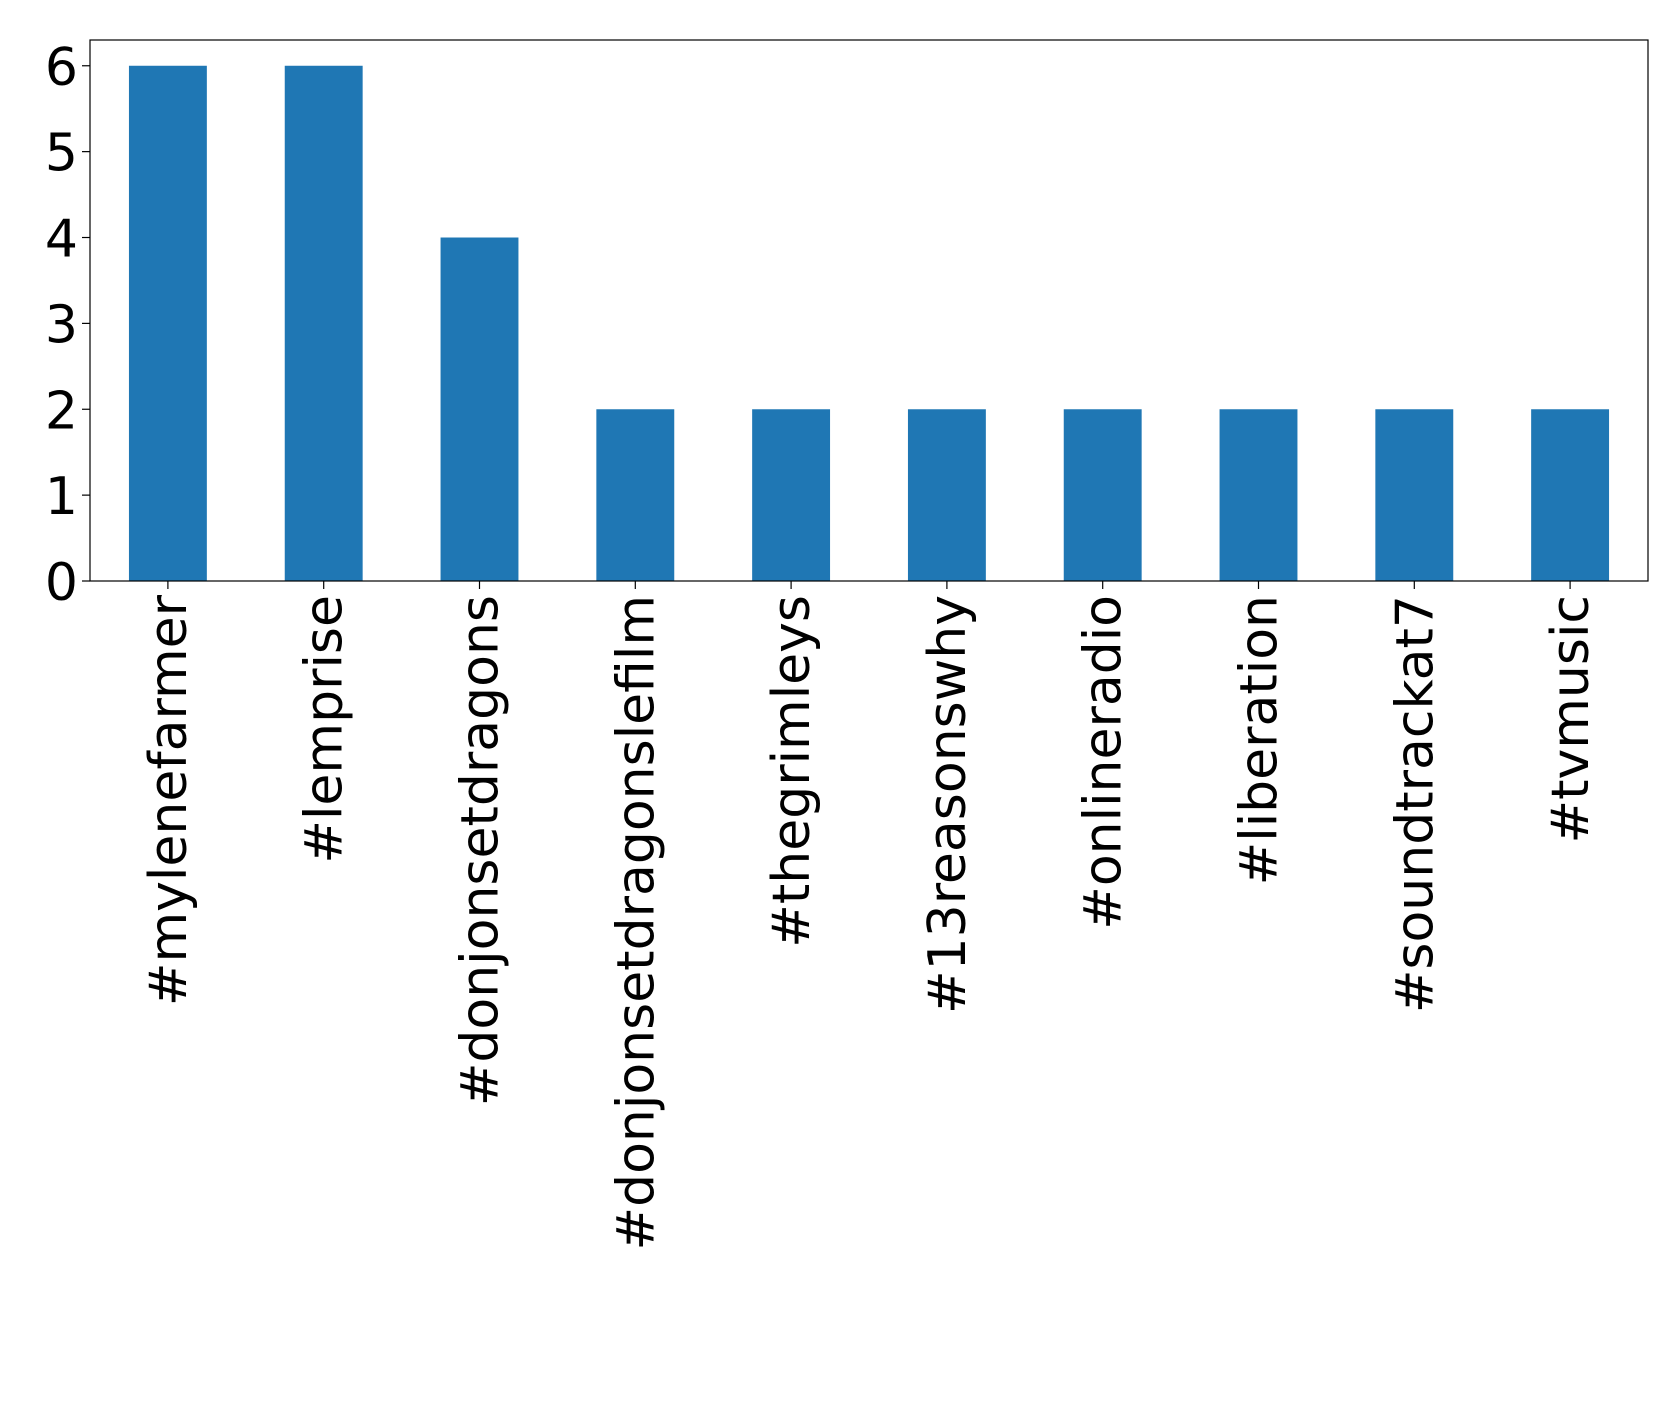 Image resolution: width=1679 pixels, height=1415 pixels. Describe the element at coordinates (1415, 804) in the screenshot. I see `x-tick-label: #soundtrackat7` at that location.